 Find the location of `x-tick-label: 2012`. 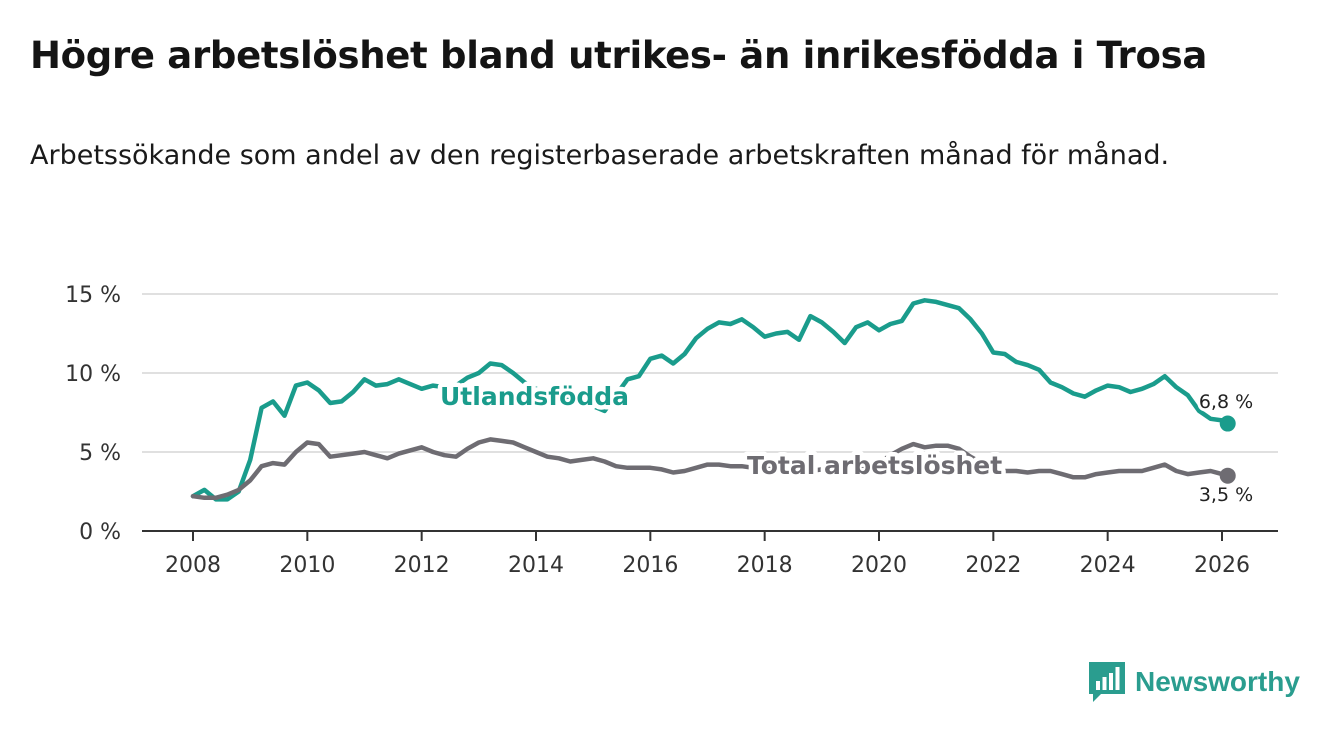

x-tick-label: 2012 is located at coordinates (422, 565).